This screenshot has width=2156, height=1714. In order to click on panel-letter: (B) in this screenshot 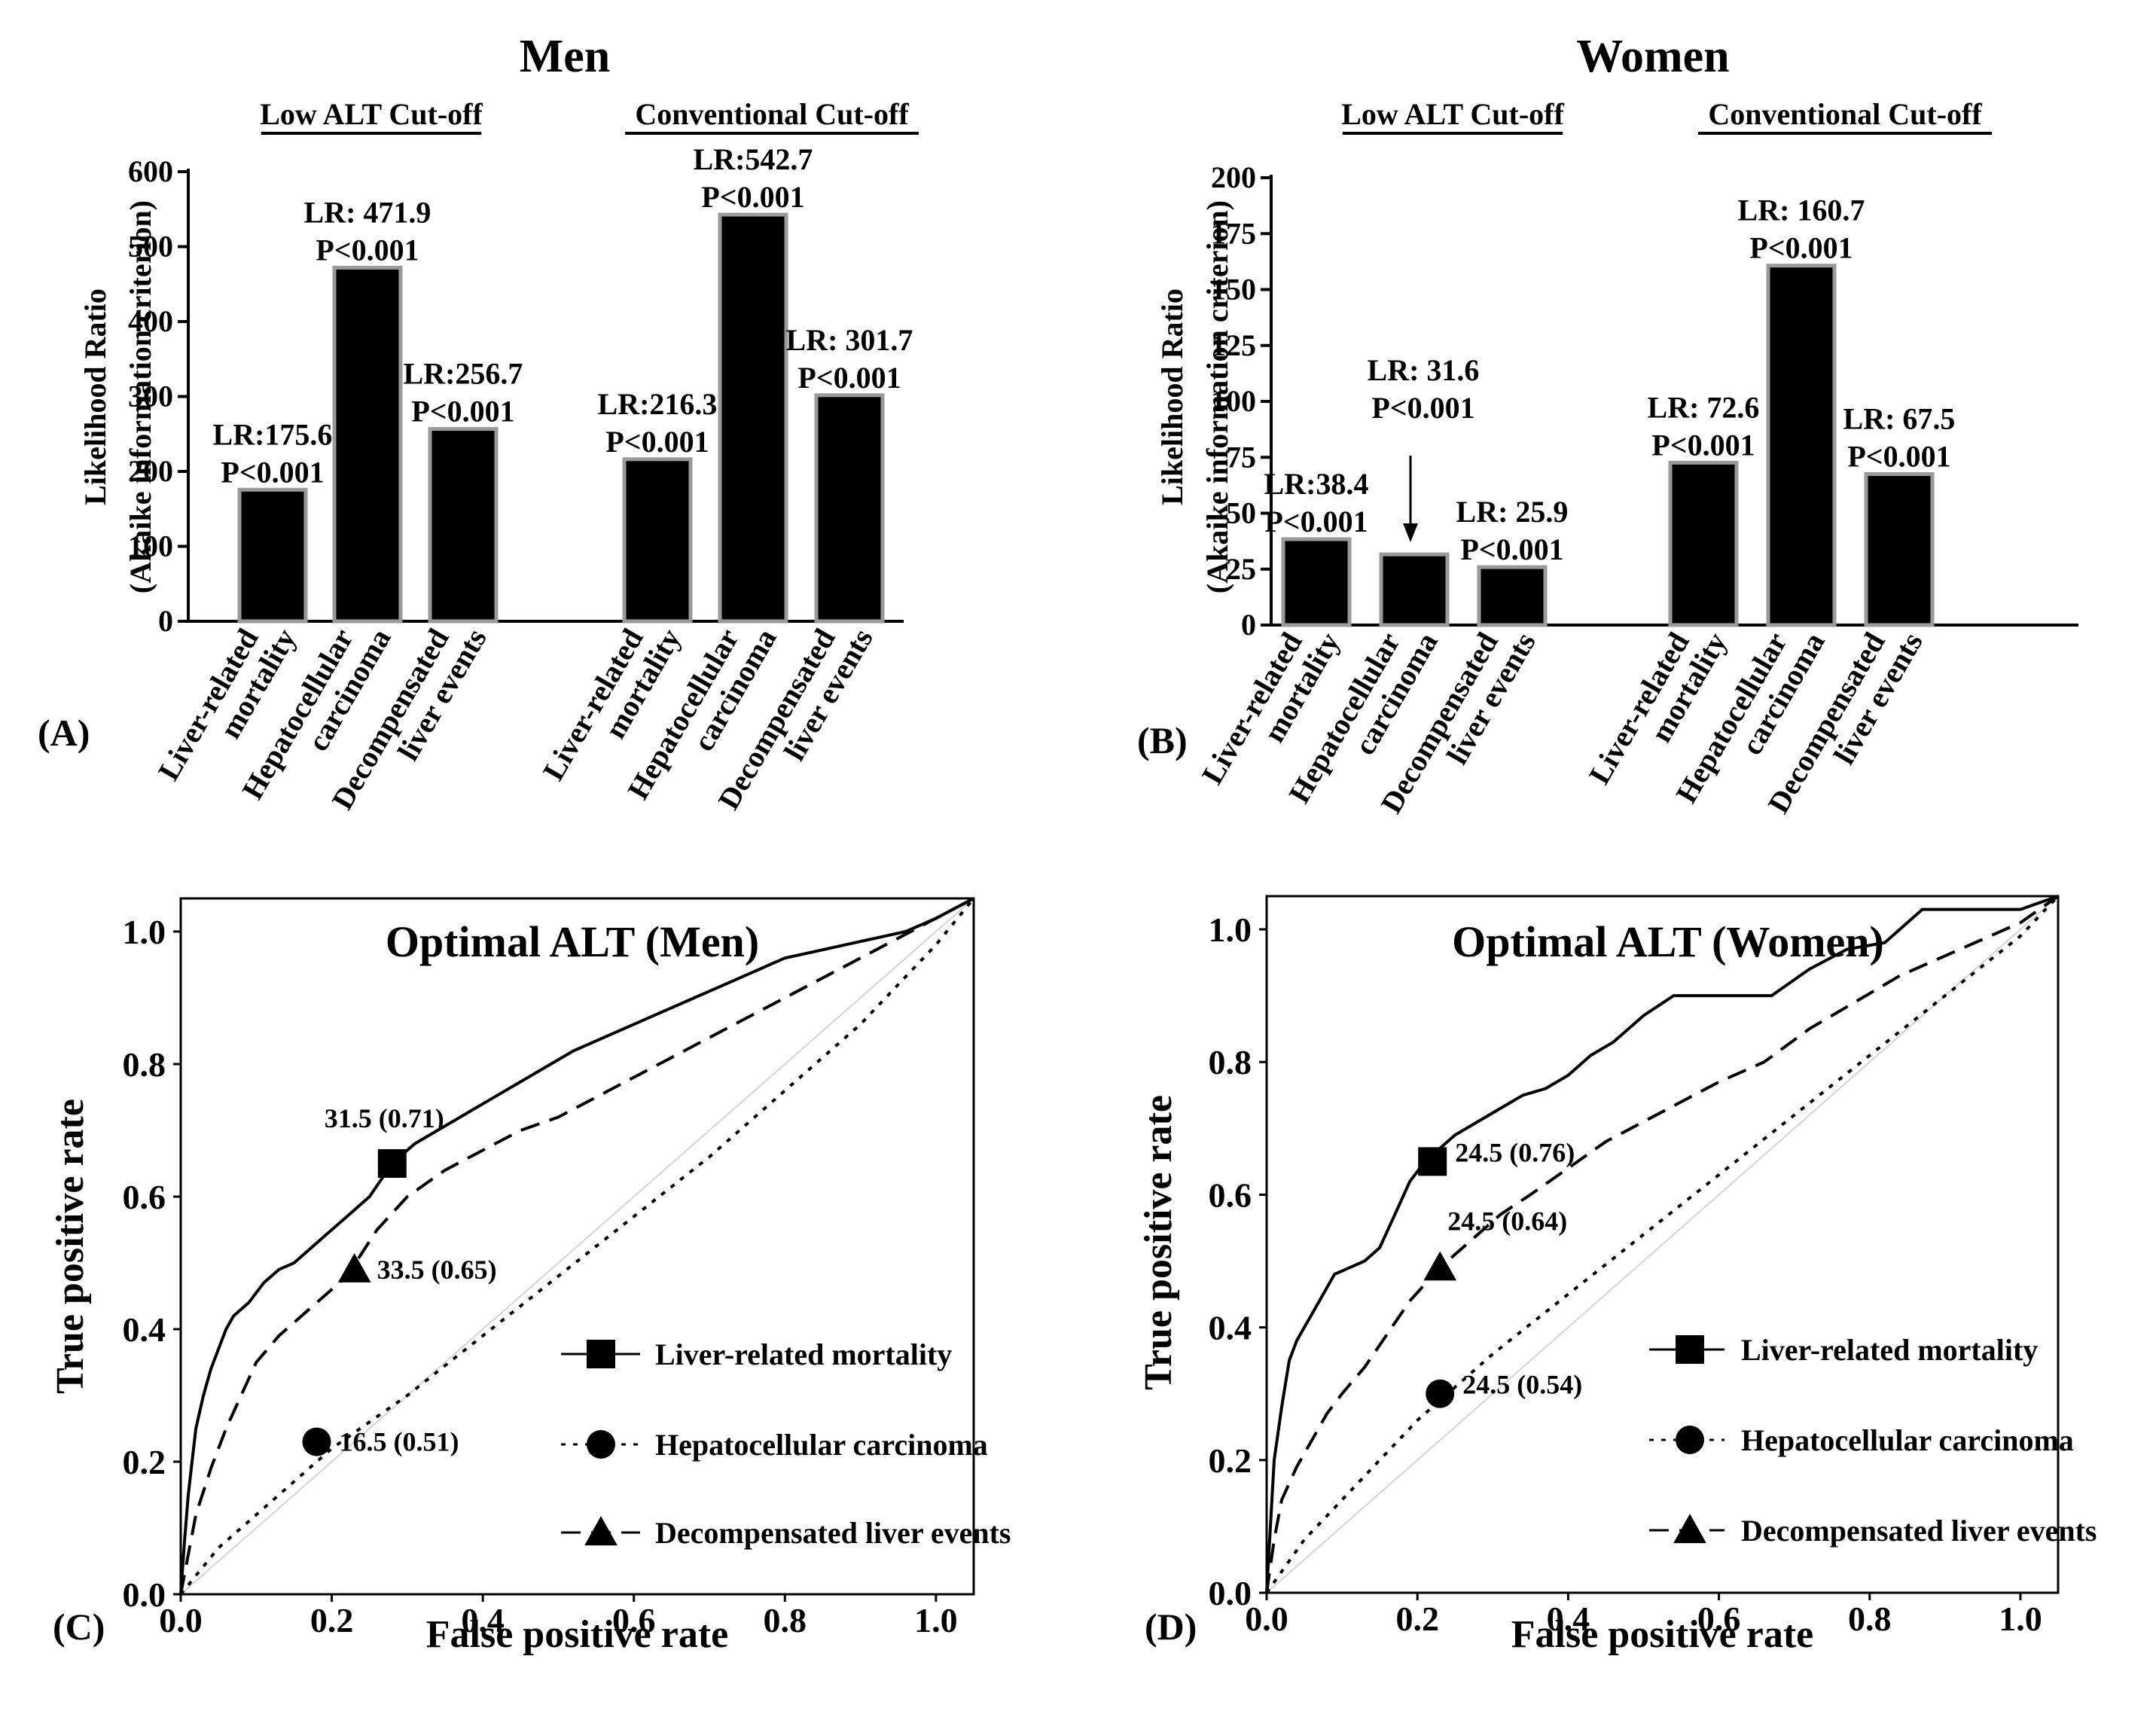, I will do `click(1162, 740)`.